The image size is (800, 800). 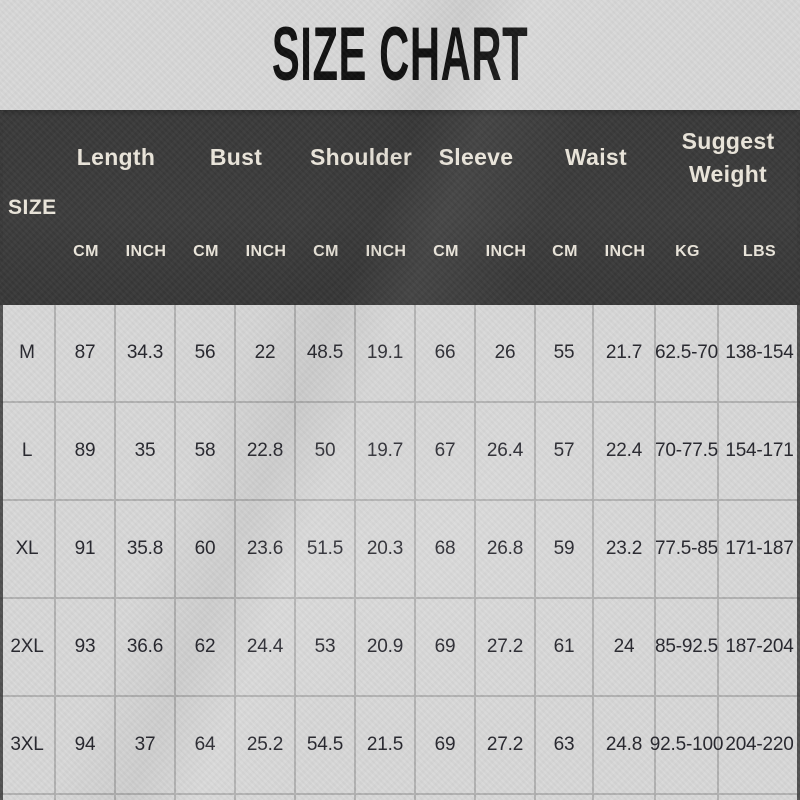 I want to click on value-cell: 21.5, so click(x=386, y=746).